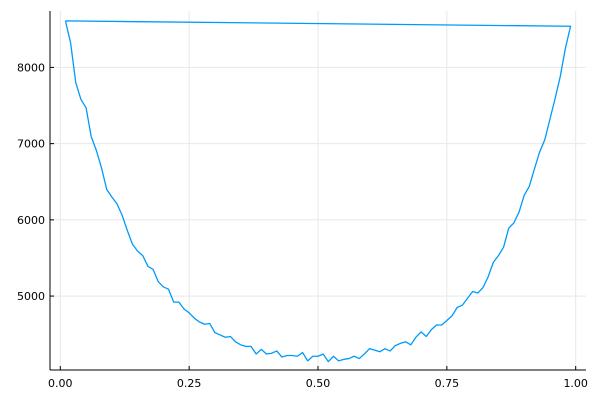  Describe the element at coordinates (31, 144) in the screenshot. I see `y-tick-label: 7000` at that location.